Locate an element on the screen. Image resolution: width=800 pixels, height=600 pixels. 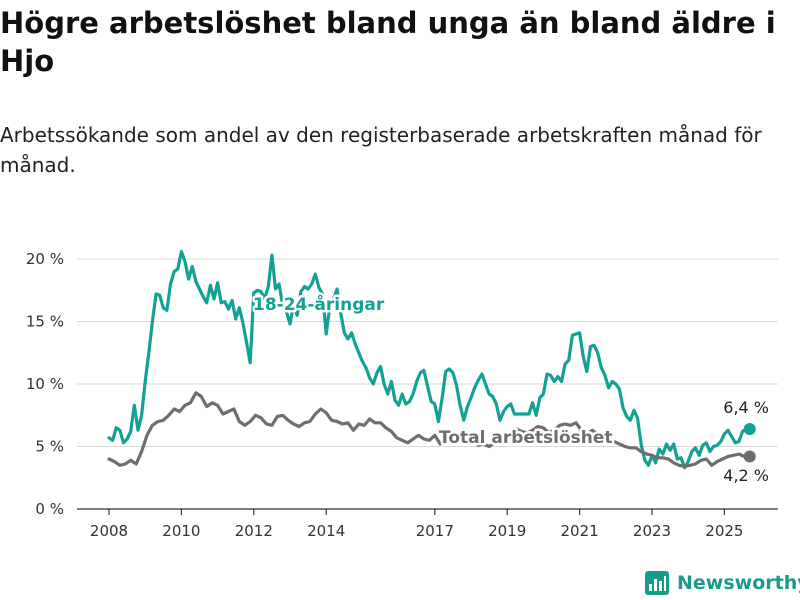
x-tick-label: 2017 is located at coordinates (435, 531).